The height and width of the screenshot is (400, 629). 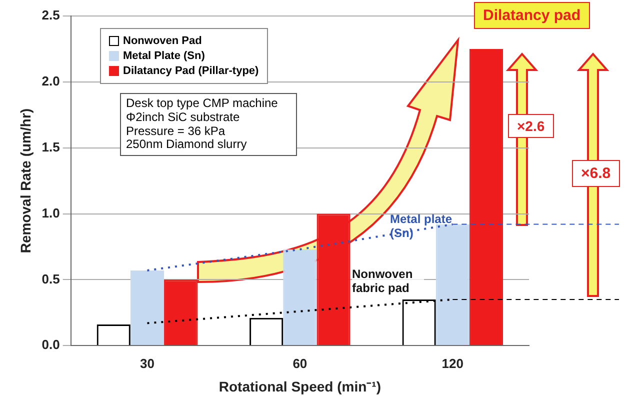 What do you see at coordinates (164, 56) in the screenshot?
I see `legend-label: Metal Plate (Sn)` at bounding box center [164, 56].